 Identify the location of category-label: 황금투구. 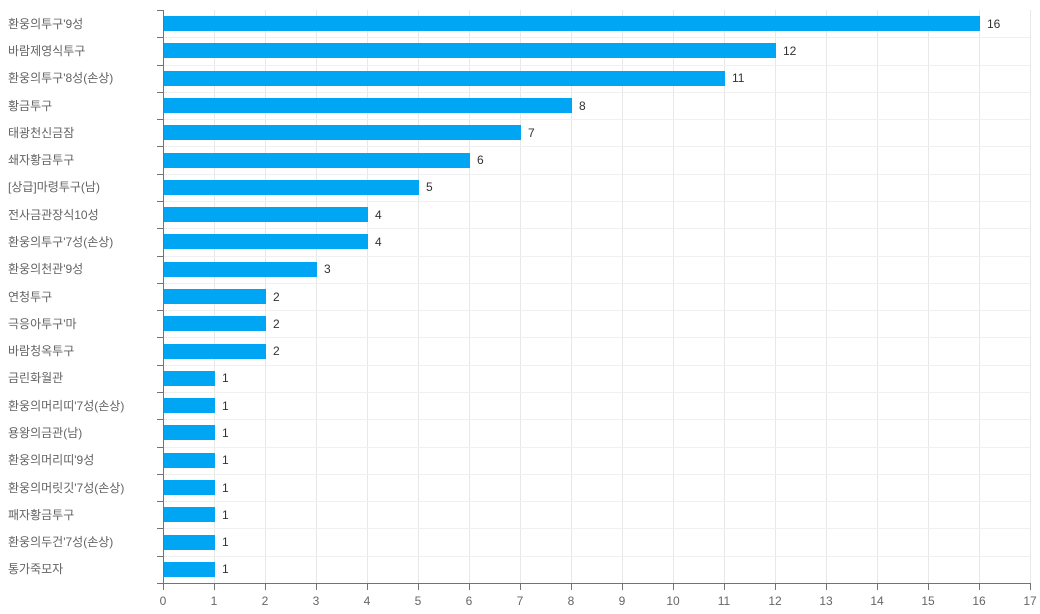
(30, 105).